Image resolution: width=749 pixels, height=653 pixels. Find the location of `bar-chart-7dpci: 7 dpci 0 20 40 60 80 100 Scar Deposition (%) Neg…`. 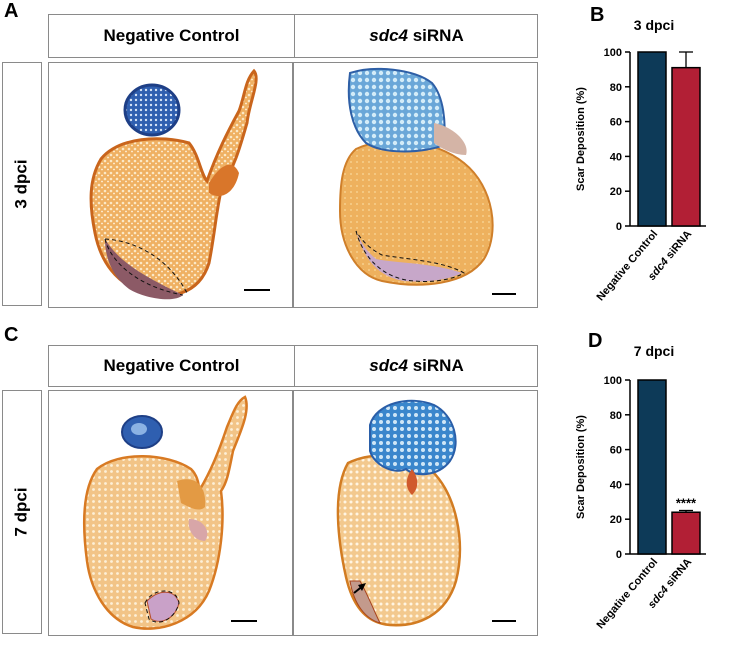

bar-chart-7dpci: 7 dpci 0 20 40 60 80 100 Scar Deposition (%) Neg… is located at coordinates (654, 491).